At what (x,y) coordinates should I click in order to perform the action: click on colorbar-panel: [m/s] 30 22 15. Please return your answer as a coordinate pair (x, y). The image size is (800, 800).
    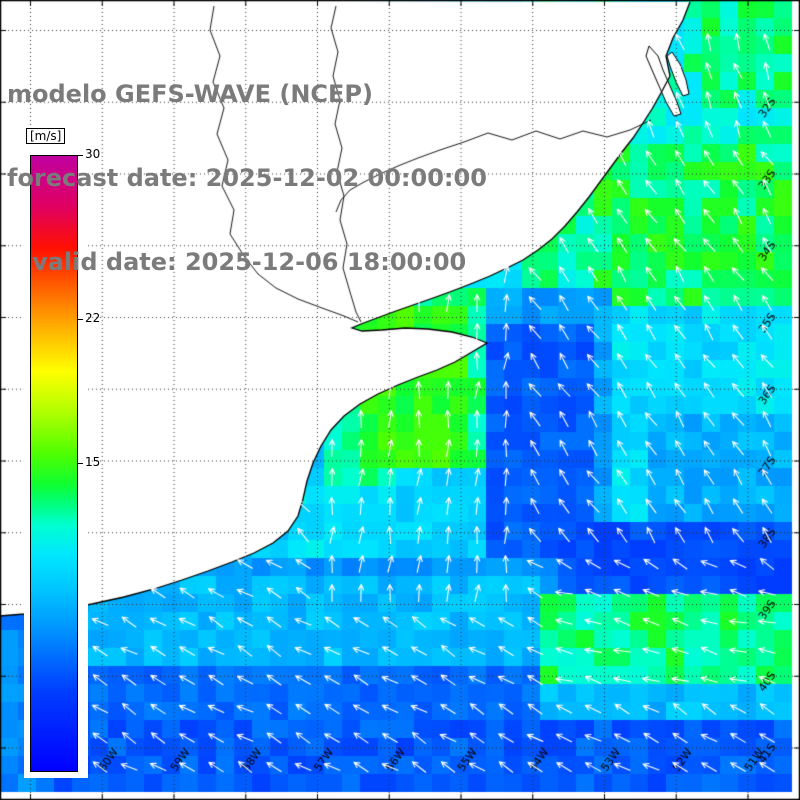
    Looking at the image, I should click on (62, 452).